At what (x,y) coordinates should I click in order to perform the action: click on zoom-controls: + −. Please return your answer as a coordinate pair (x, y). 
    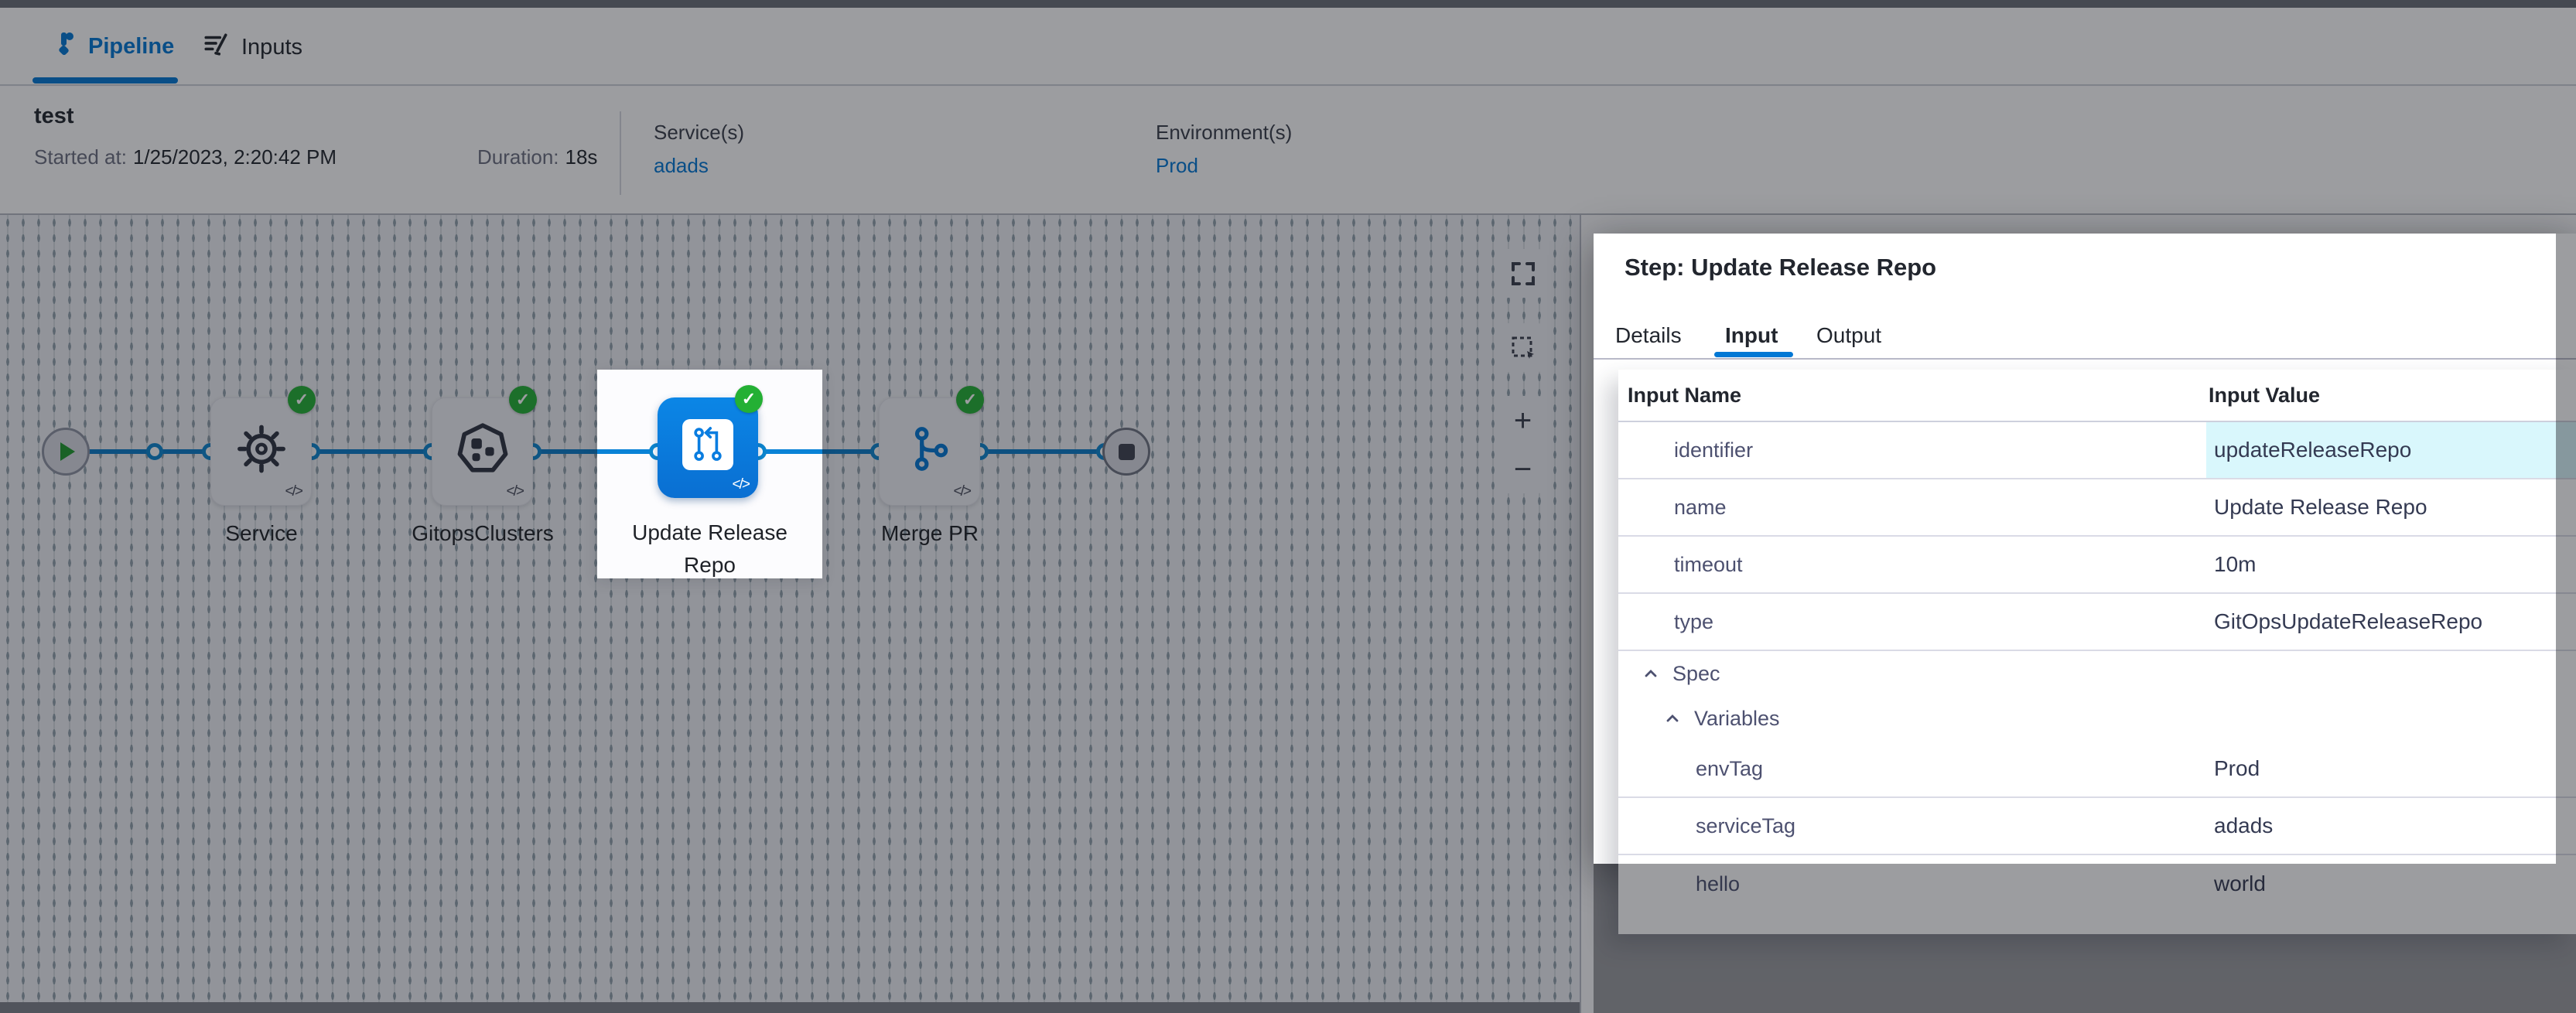
    Looking at the image, I should click on (1522, 444).